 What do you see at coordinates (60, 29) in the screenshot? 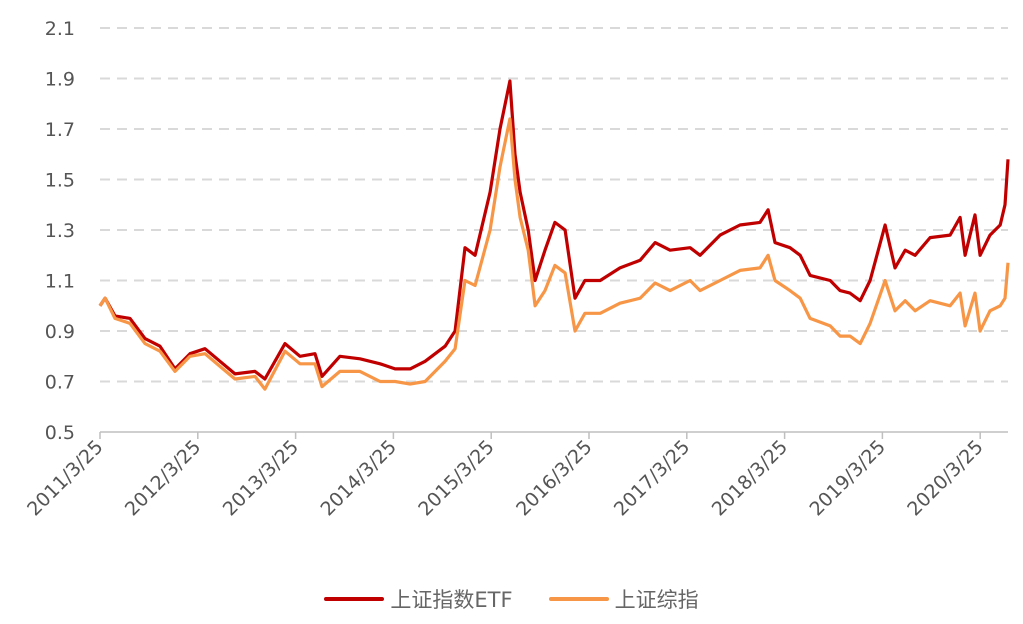
I see `y-tick-label: 2.1` at bounding box center [60, 29].